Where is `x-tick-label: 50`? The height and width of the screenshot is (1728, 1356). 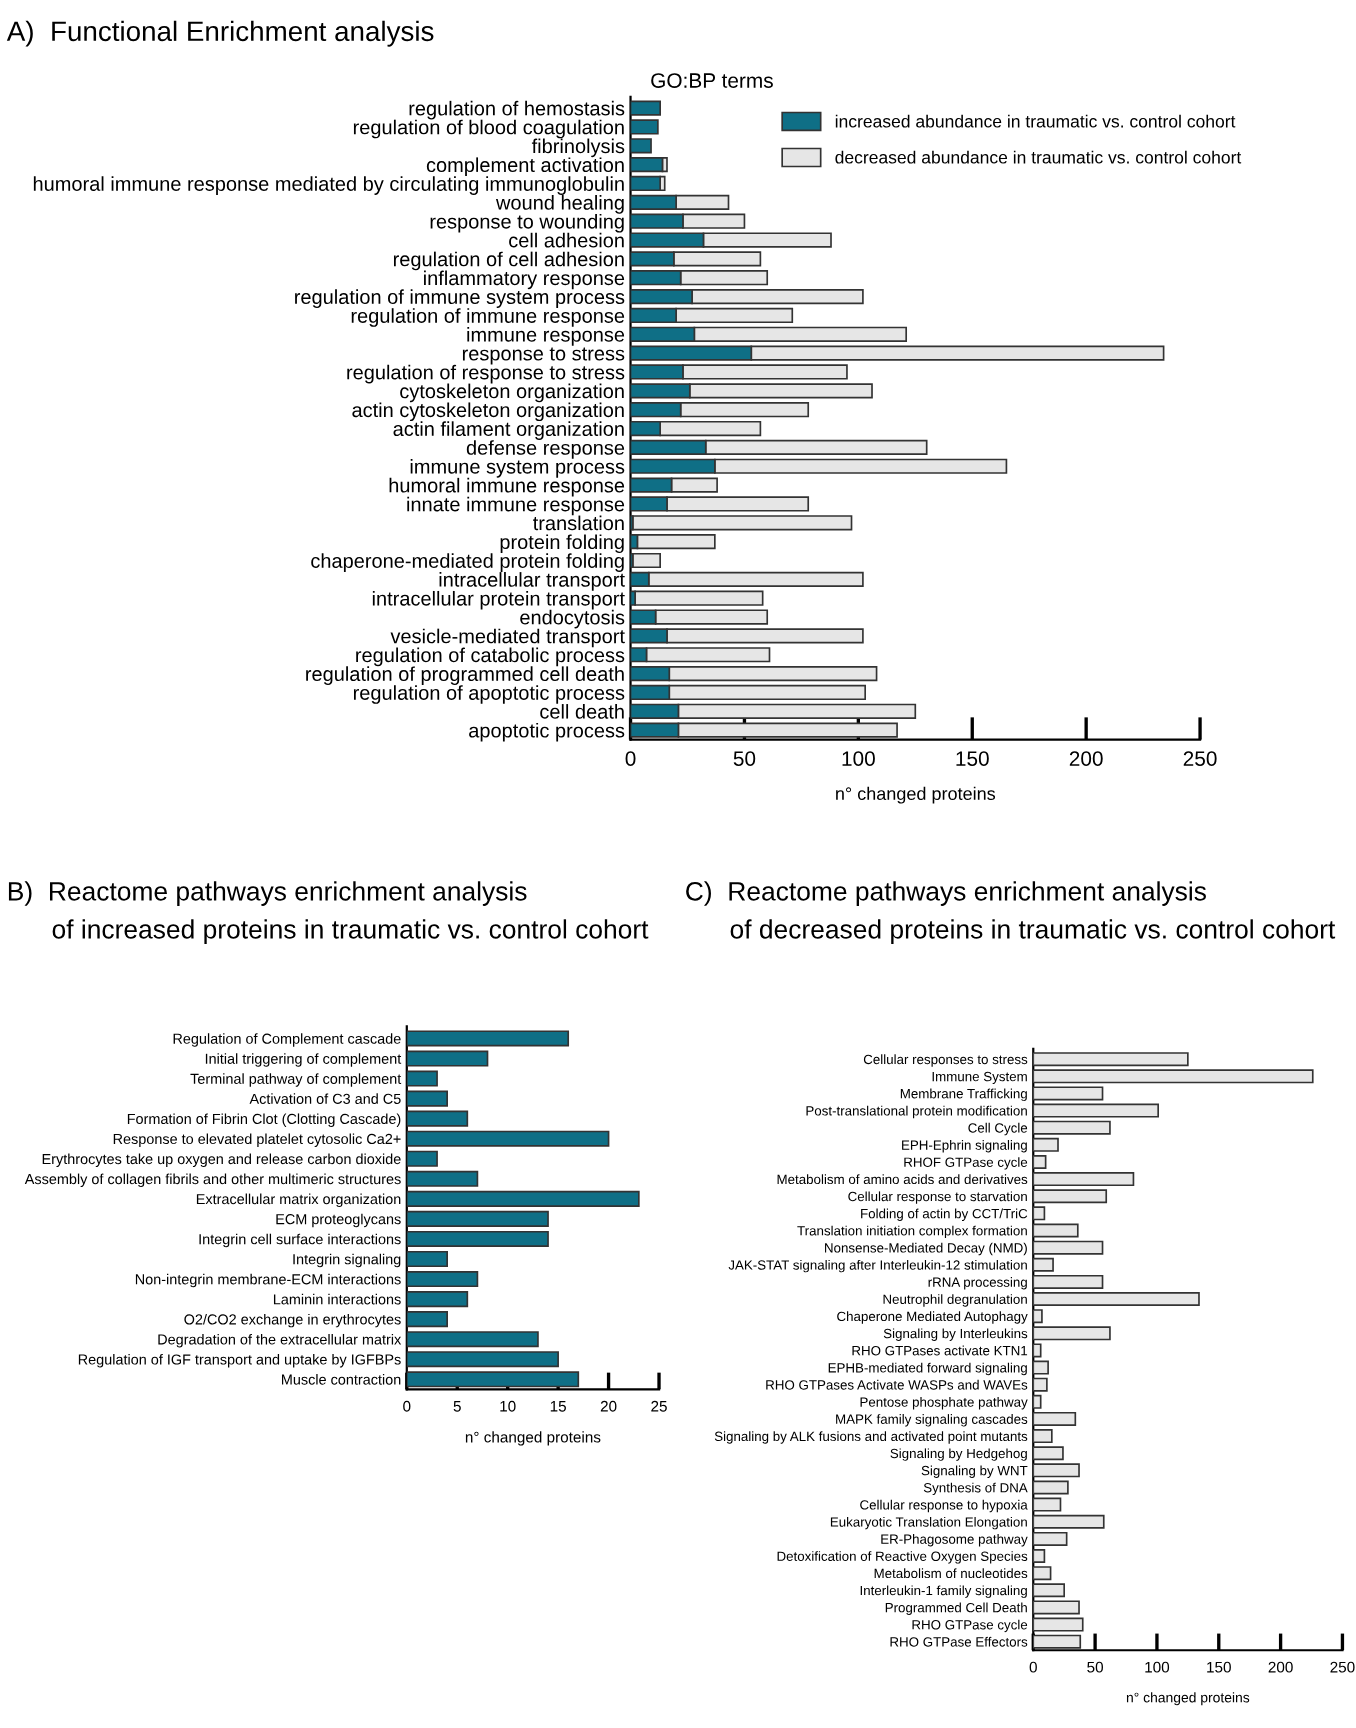
x-tick-label: 50 is located at coordinates (744, 758).